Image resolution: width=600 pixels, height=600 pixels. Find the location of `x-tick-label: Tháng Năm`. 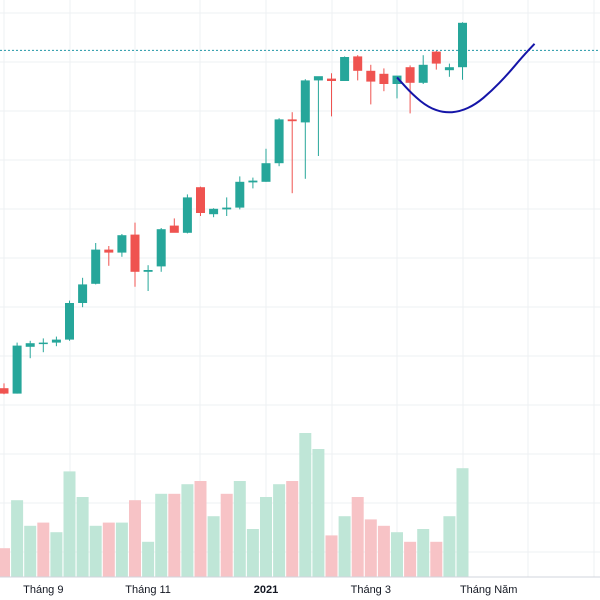

x-tick-label: Tháng Năm is located at coordinates (488, 590).